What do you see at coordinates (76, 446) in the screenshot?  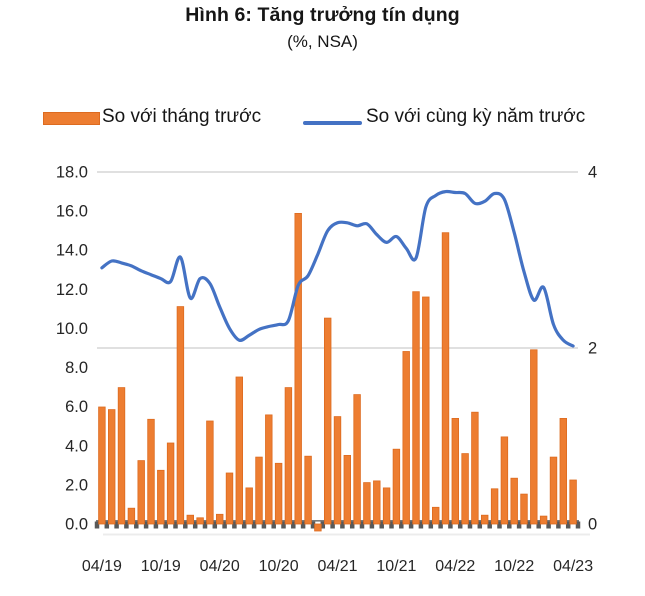 I see `left-axis-tick-label: 4.0` at bounding box center [76, 446].